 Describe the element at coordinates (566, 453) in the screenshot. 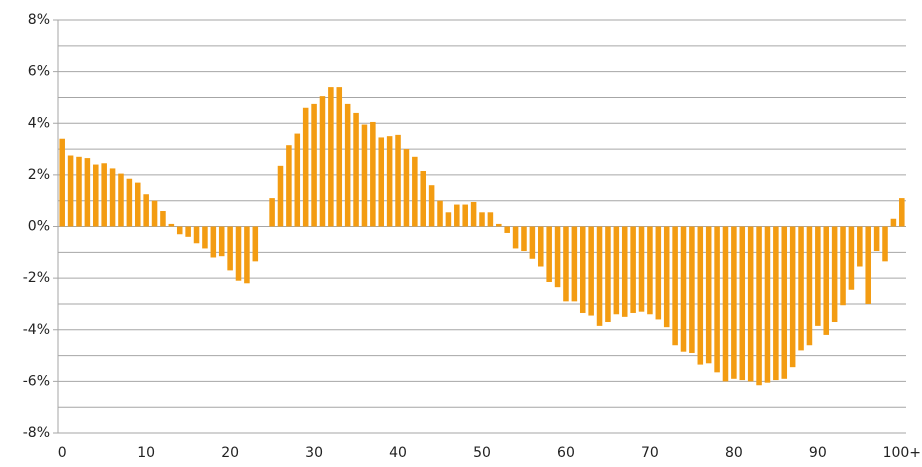

I see `x-tick-label: 60` at that location.